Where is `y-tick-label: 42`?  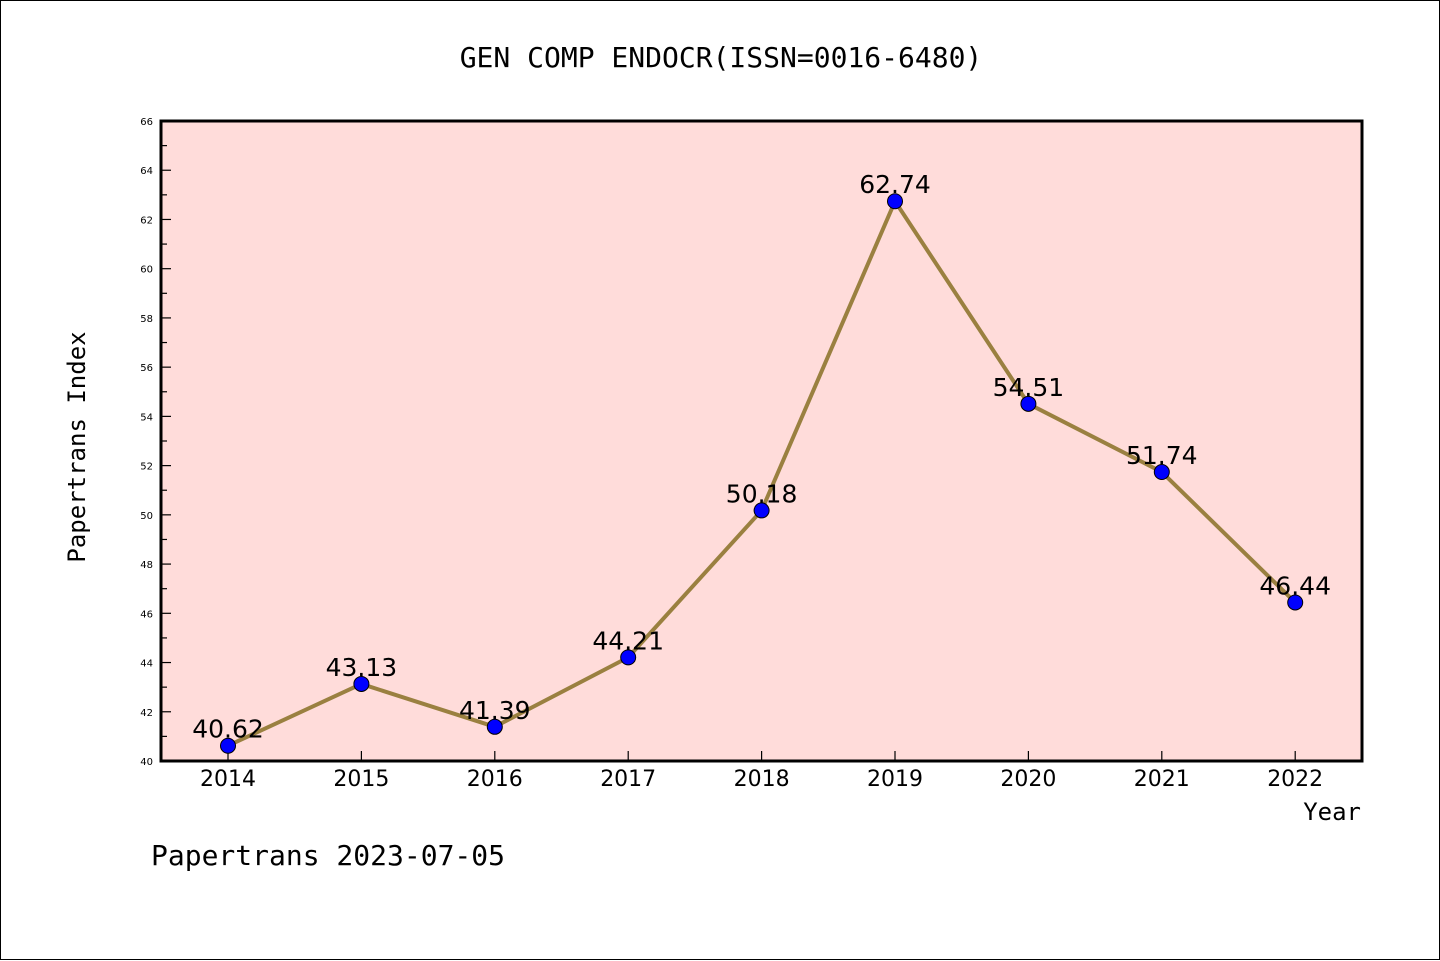
y-tick-label: 42 is located at coordinates (146, 713).